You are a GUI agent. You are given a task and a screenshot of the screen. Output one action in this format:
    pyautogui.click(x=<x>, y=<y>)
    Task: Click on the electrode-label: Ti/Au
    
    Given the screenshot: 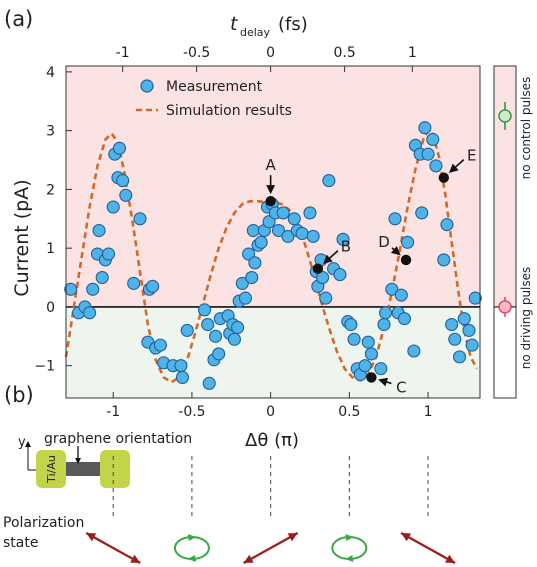 What is the action you would take?
    pyautogui.click(x=51, y=469)
    